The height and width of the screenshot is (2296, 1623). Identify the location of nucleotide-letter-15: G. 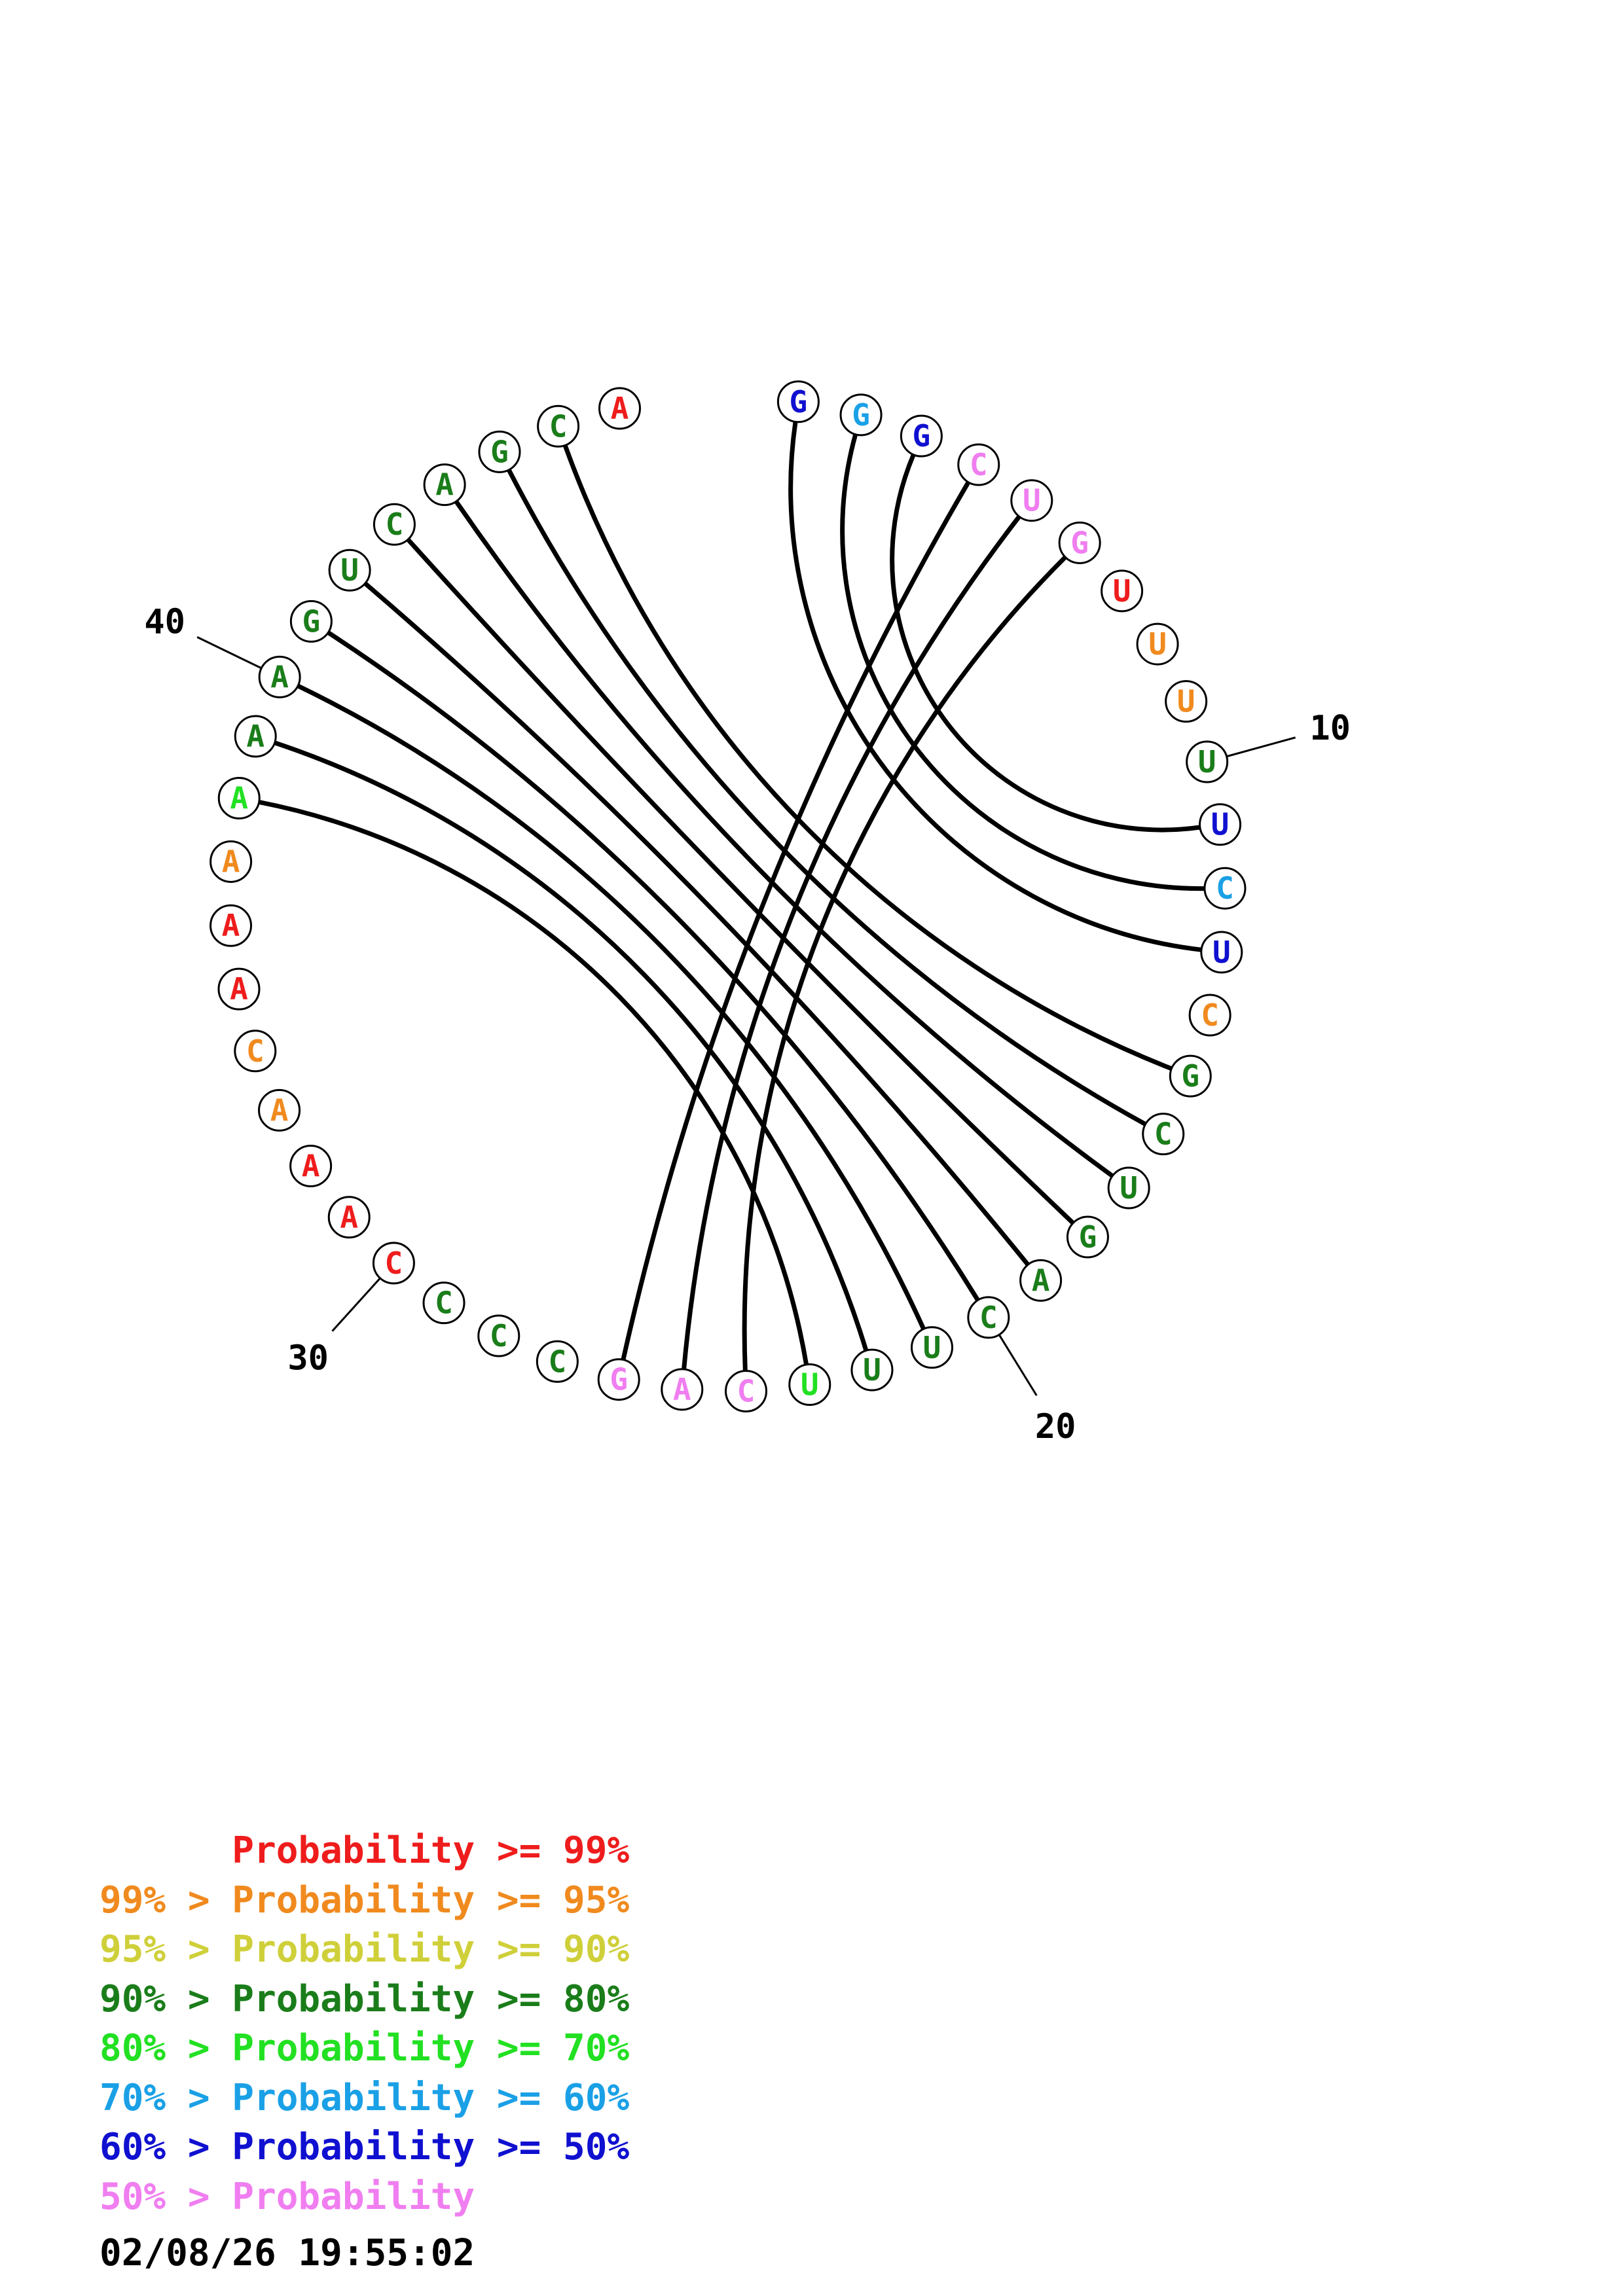
(1190, 1076).